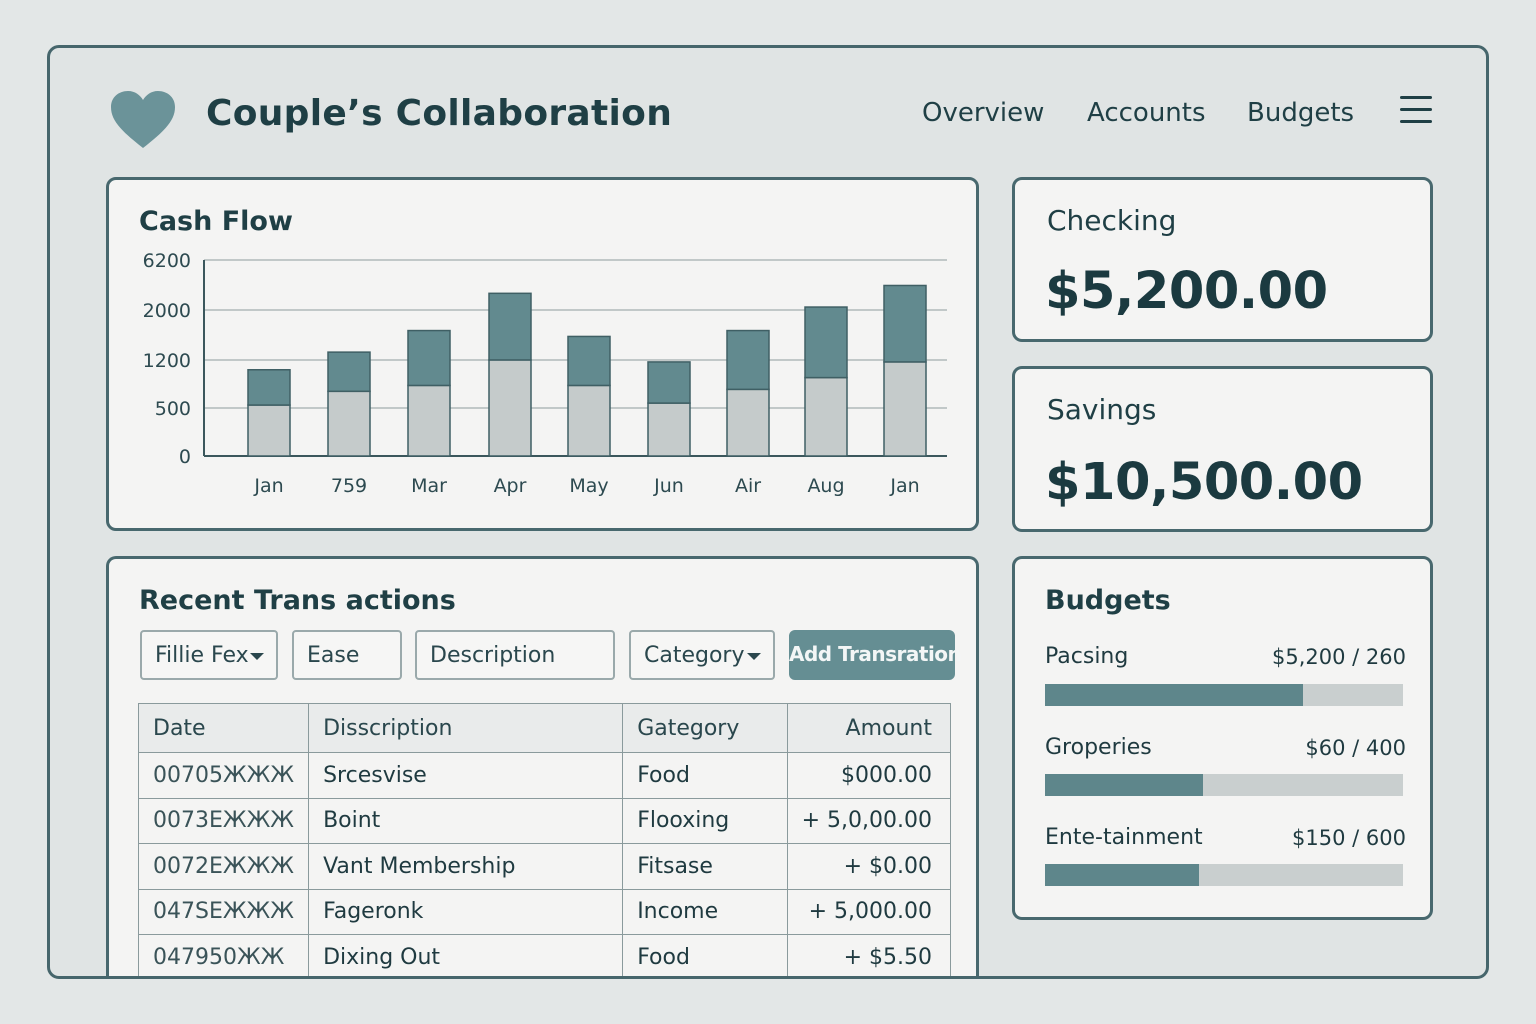 The image size is (1536, 1024). I want to click on nav-accounts: Accounts, so click(1146, 113).